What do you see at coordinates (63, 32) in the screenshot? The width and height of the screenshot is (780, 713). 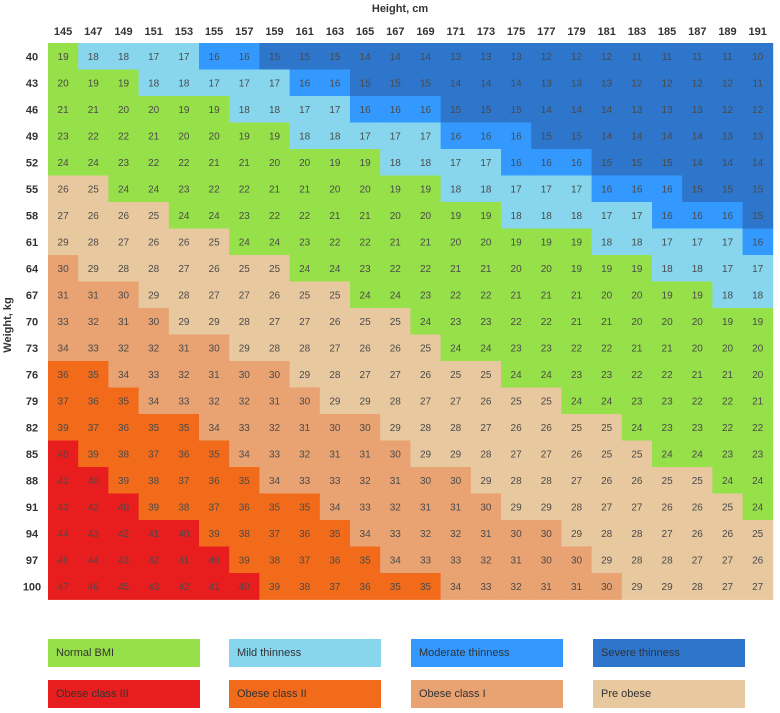 I see `x-tick-label: 145` at bounding box center [63, 32].